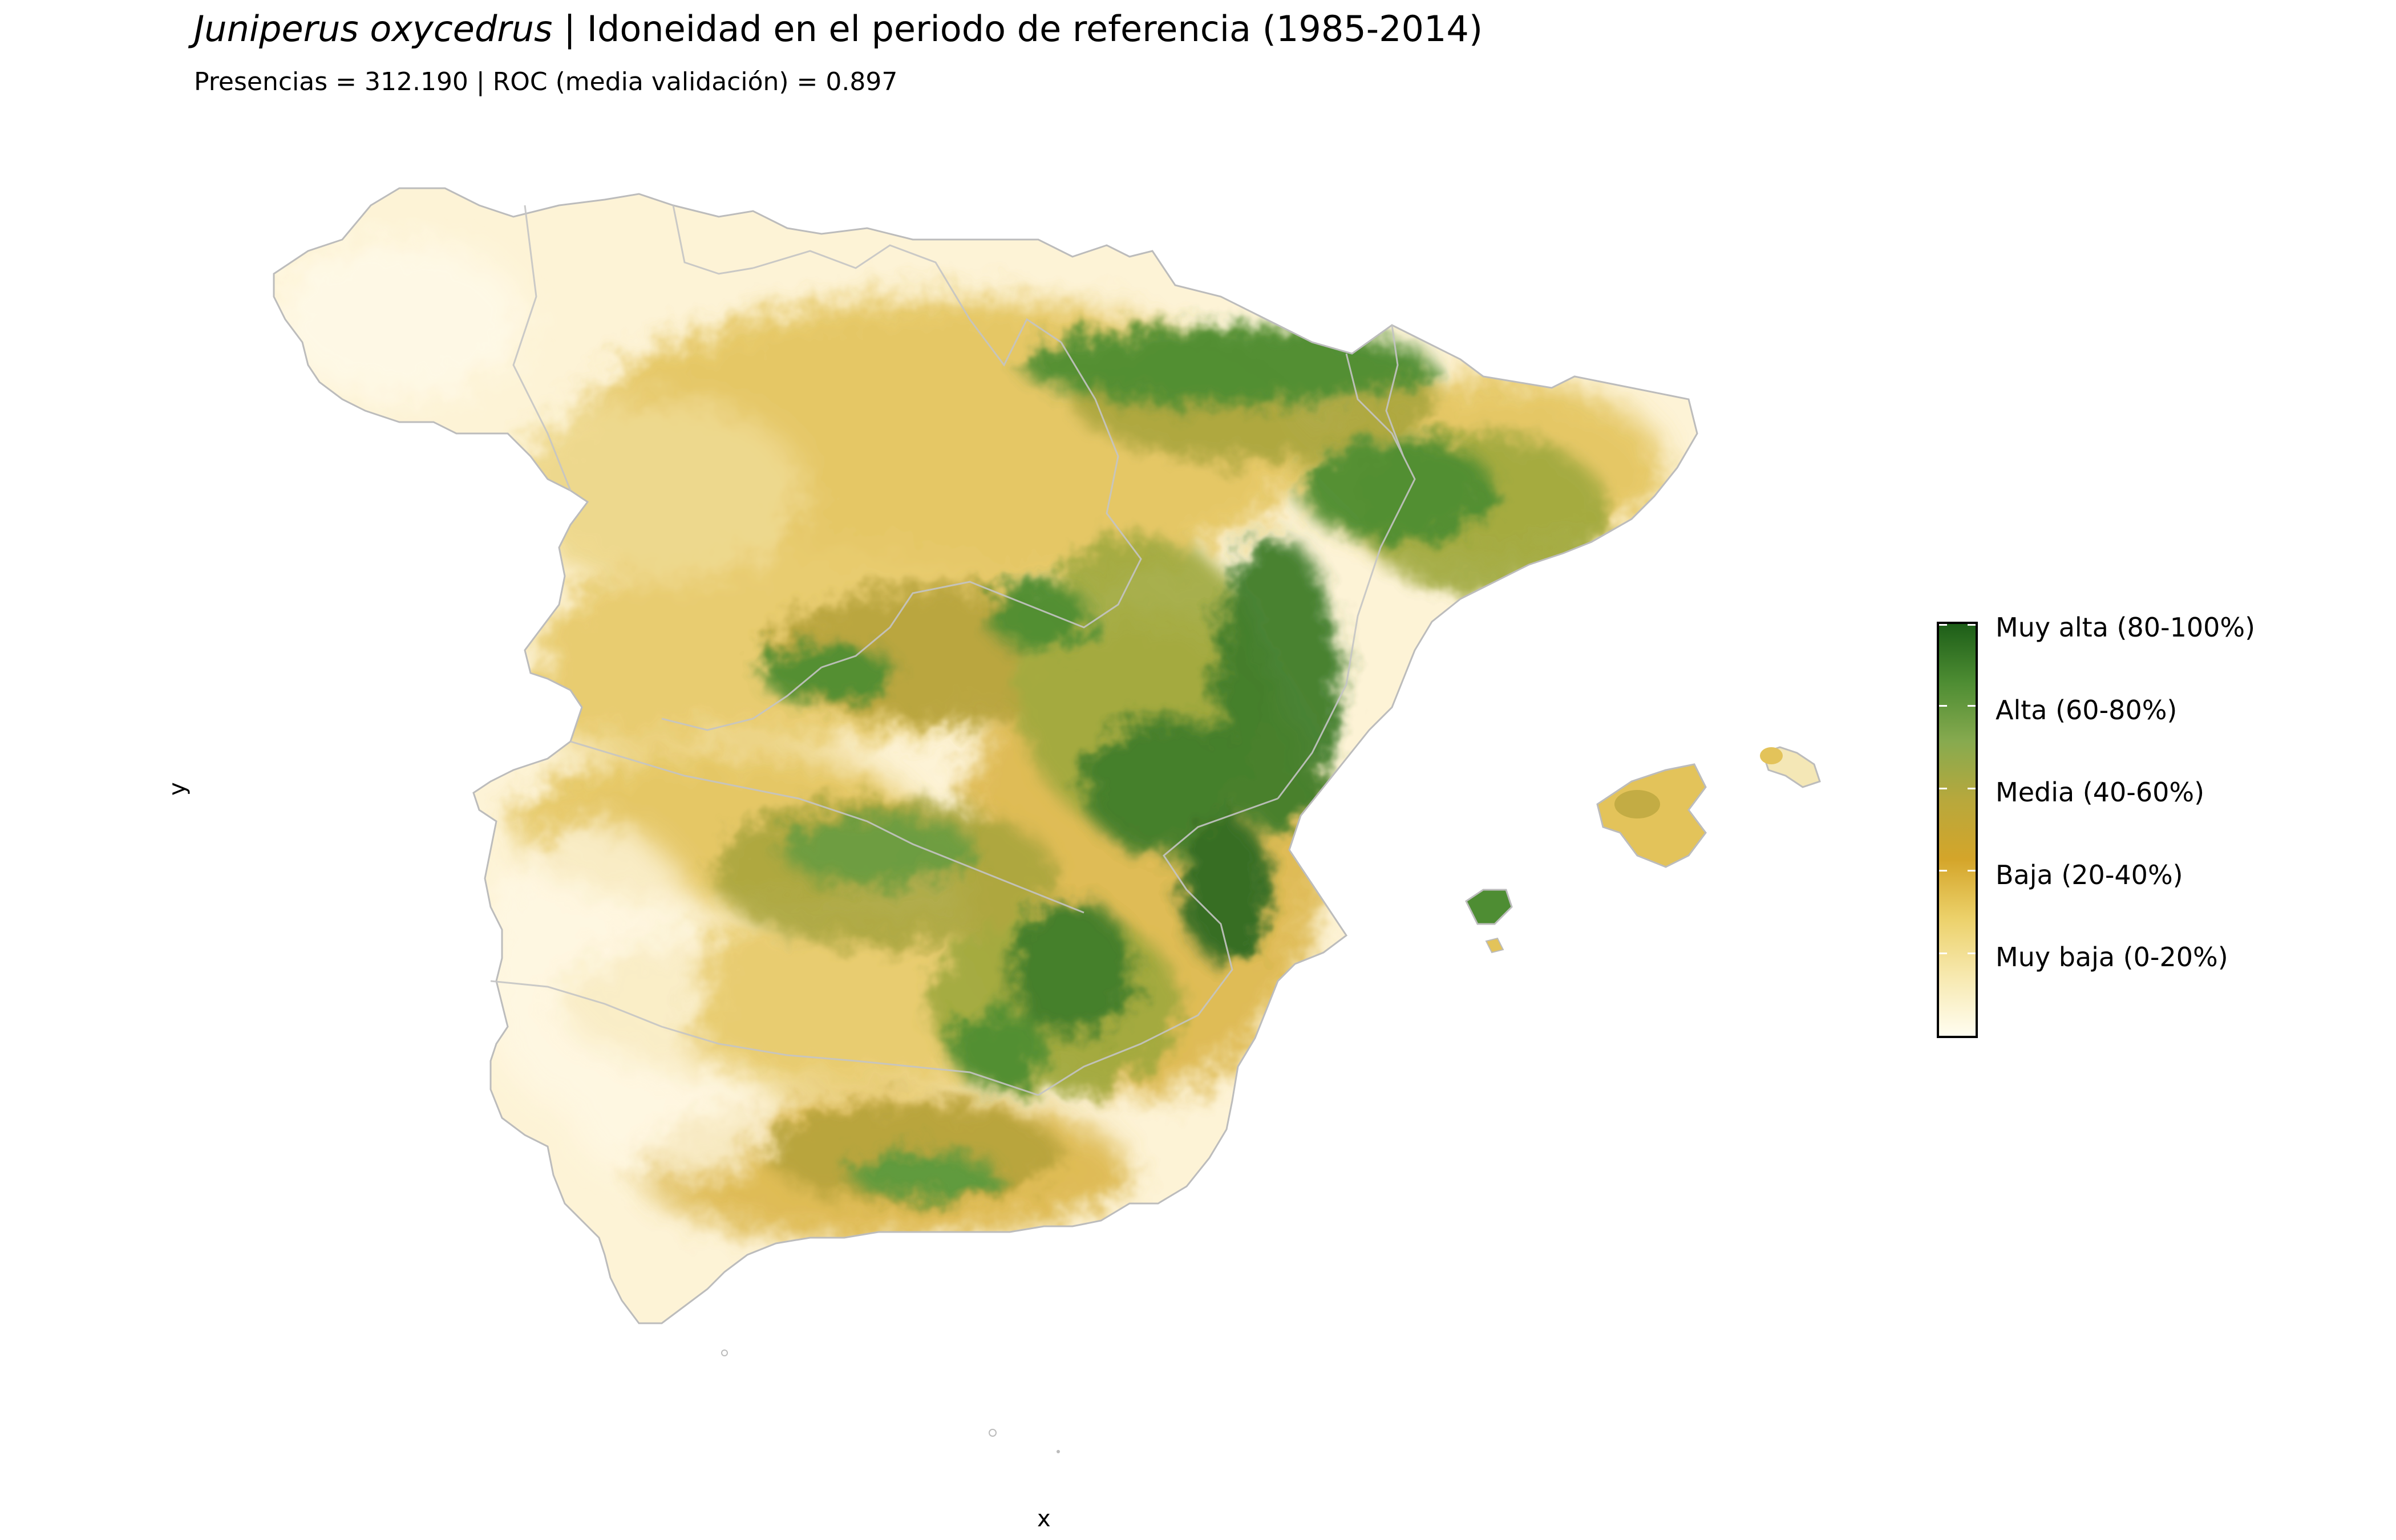  What do you see at coordinates (2100, 792) in the screenshot?
I see `legend-label-media: Media (40-60%)` at bounding box center [2100, 792].